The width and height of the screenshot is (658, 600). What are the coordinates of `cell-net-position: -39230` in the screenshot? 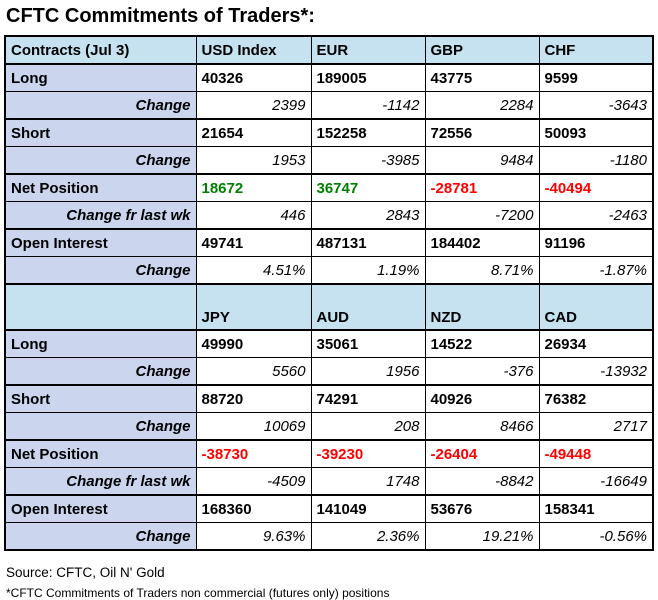 It's located at (368, 453).